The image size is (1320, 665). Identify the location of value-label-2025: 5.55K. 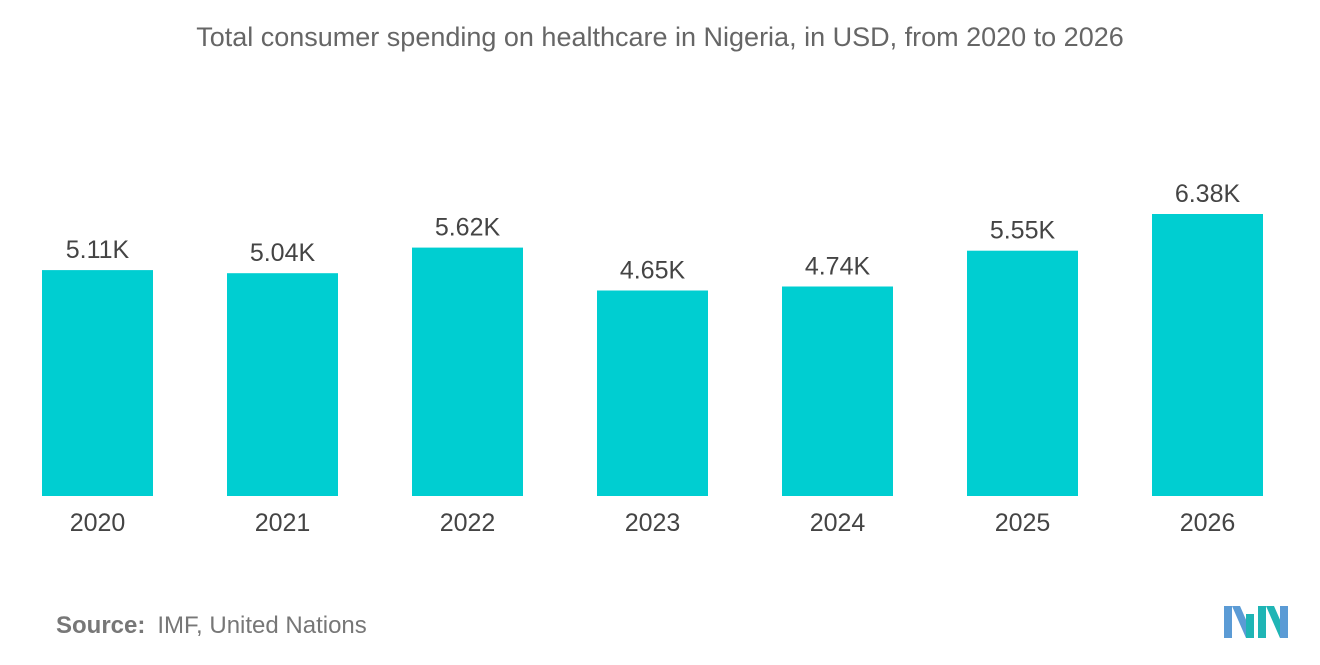
(1023, 231).